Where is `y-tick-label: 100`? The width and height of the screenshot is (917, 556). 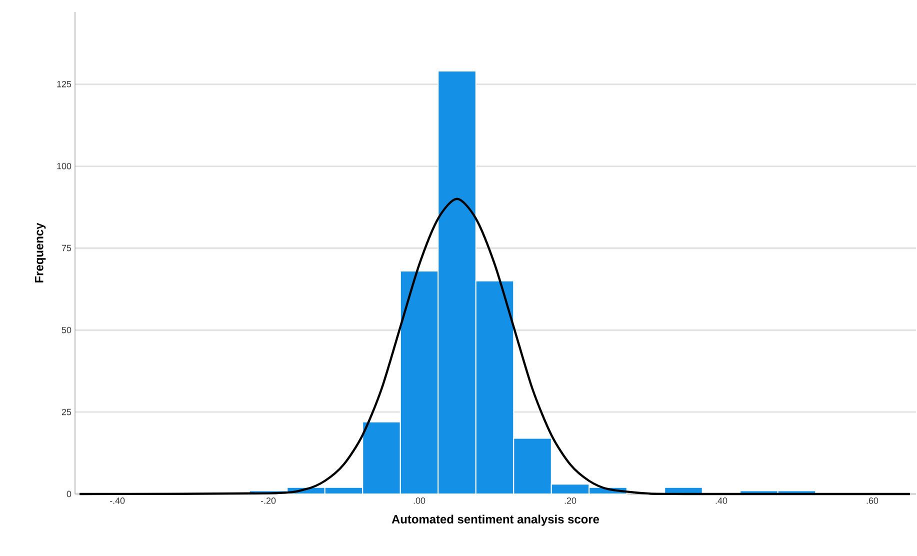 y-tick-label: 100 is located at coordinates (64, 166).